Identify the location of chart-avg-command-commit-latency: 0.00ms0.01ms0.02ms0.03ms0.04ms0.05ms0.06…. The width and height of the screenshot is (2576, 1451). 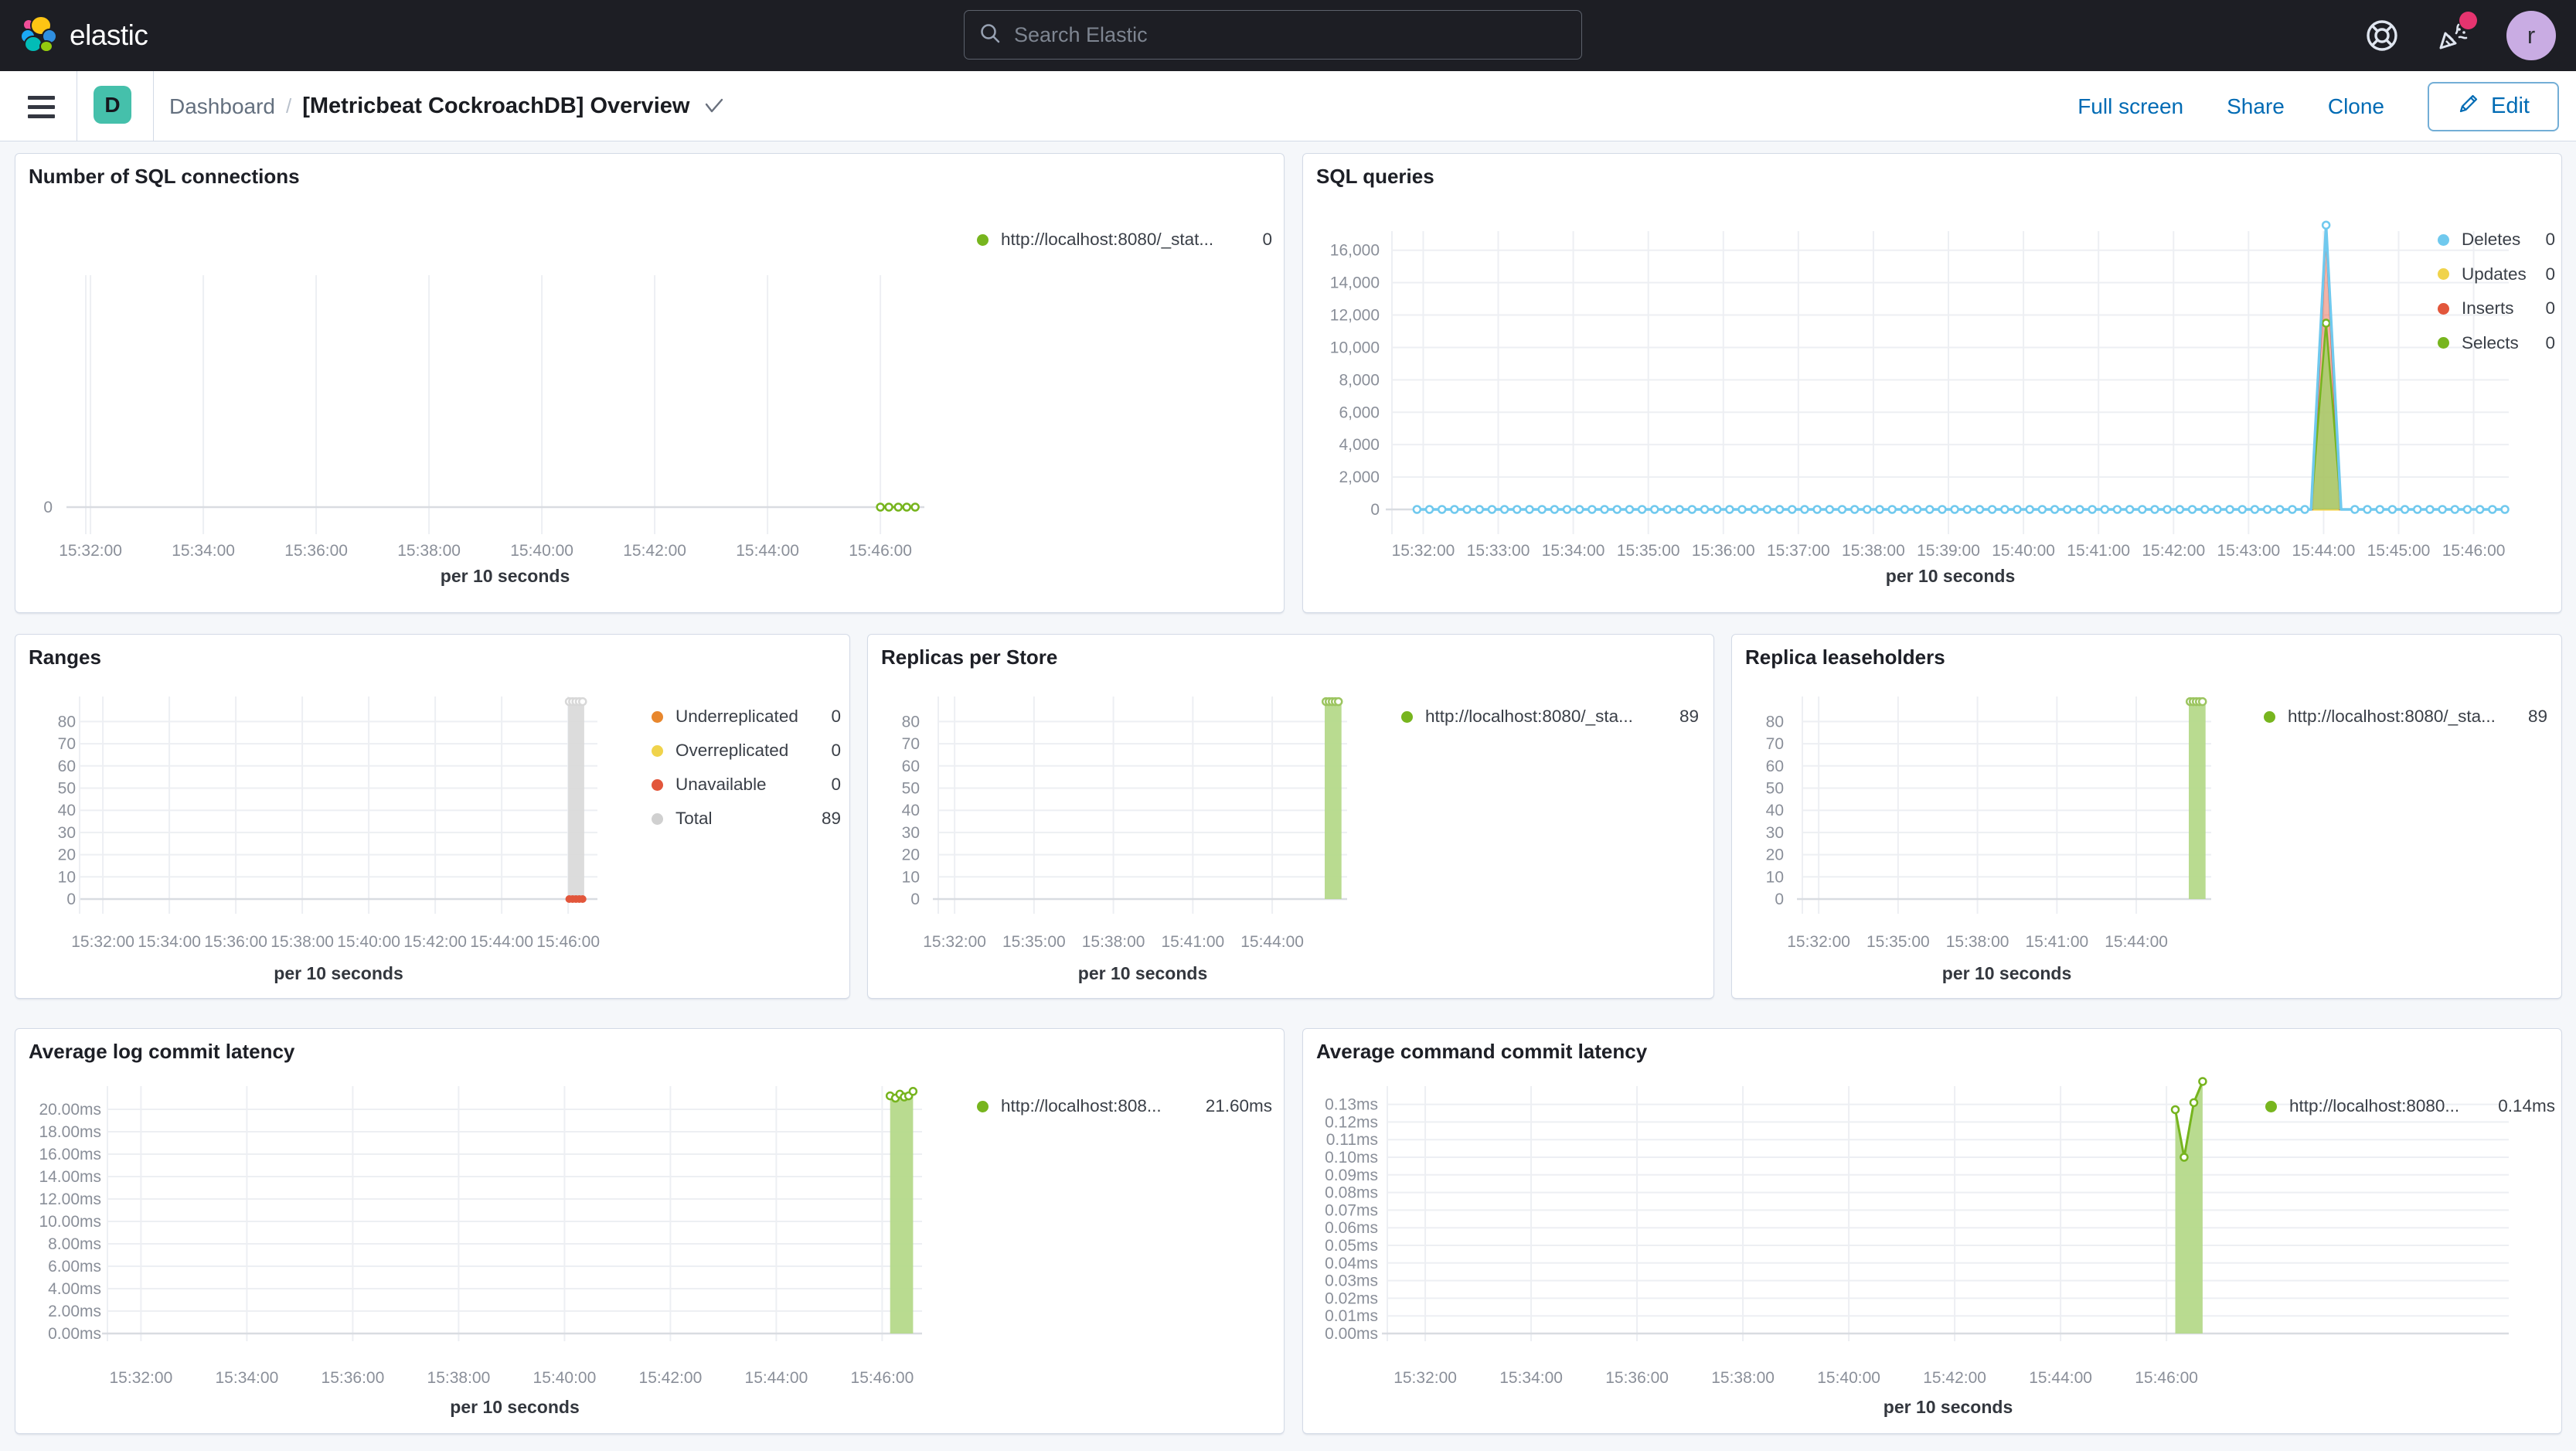
(1932, 1231).